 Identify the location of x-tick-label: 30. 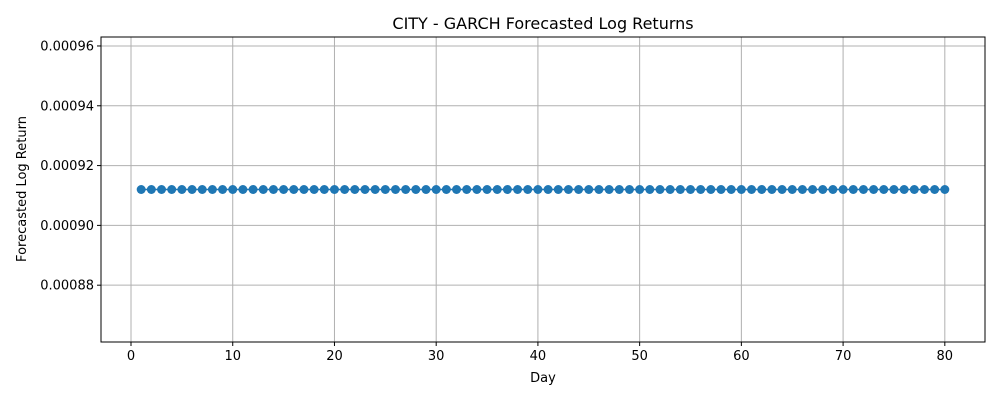
(436, 356).